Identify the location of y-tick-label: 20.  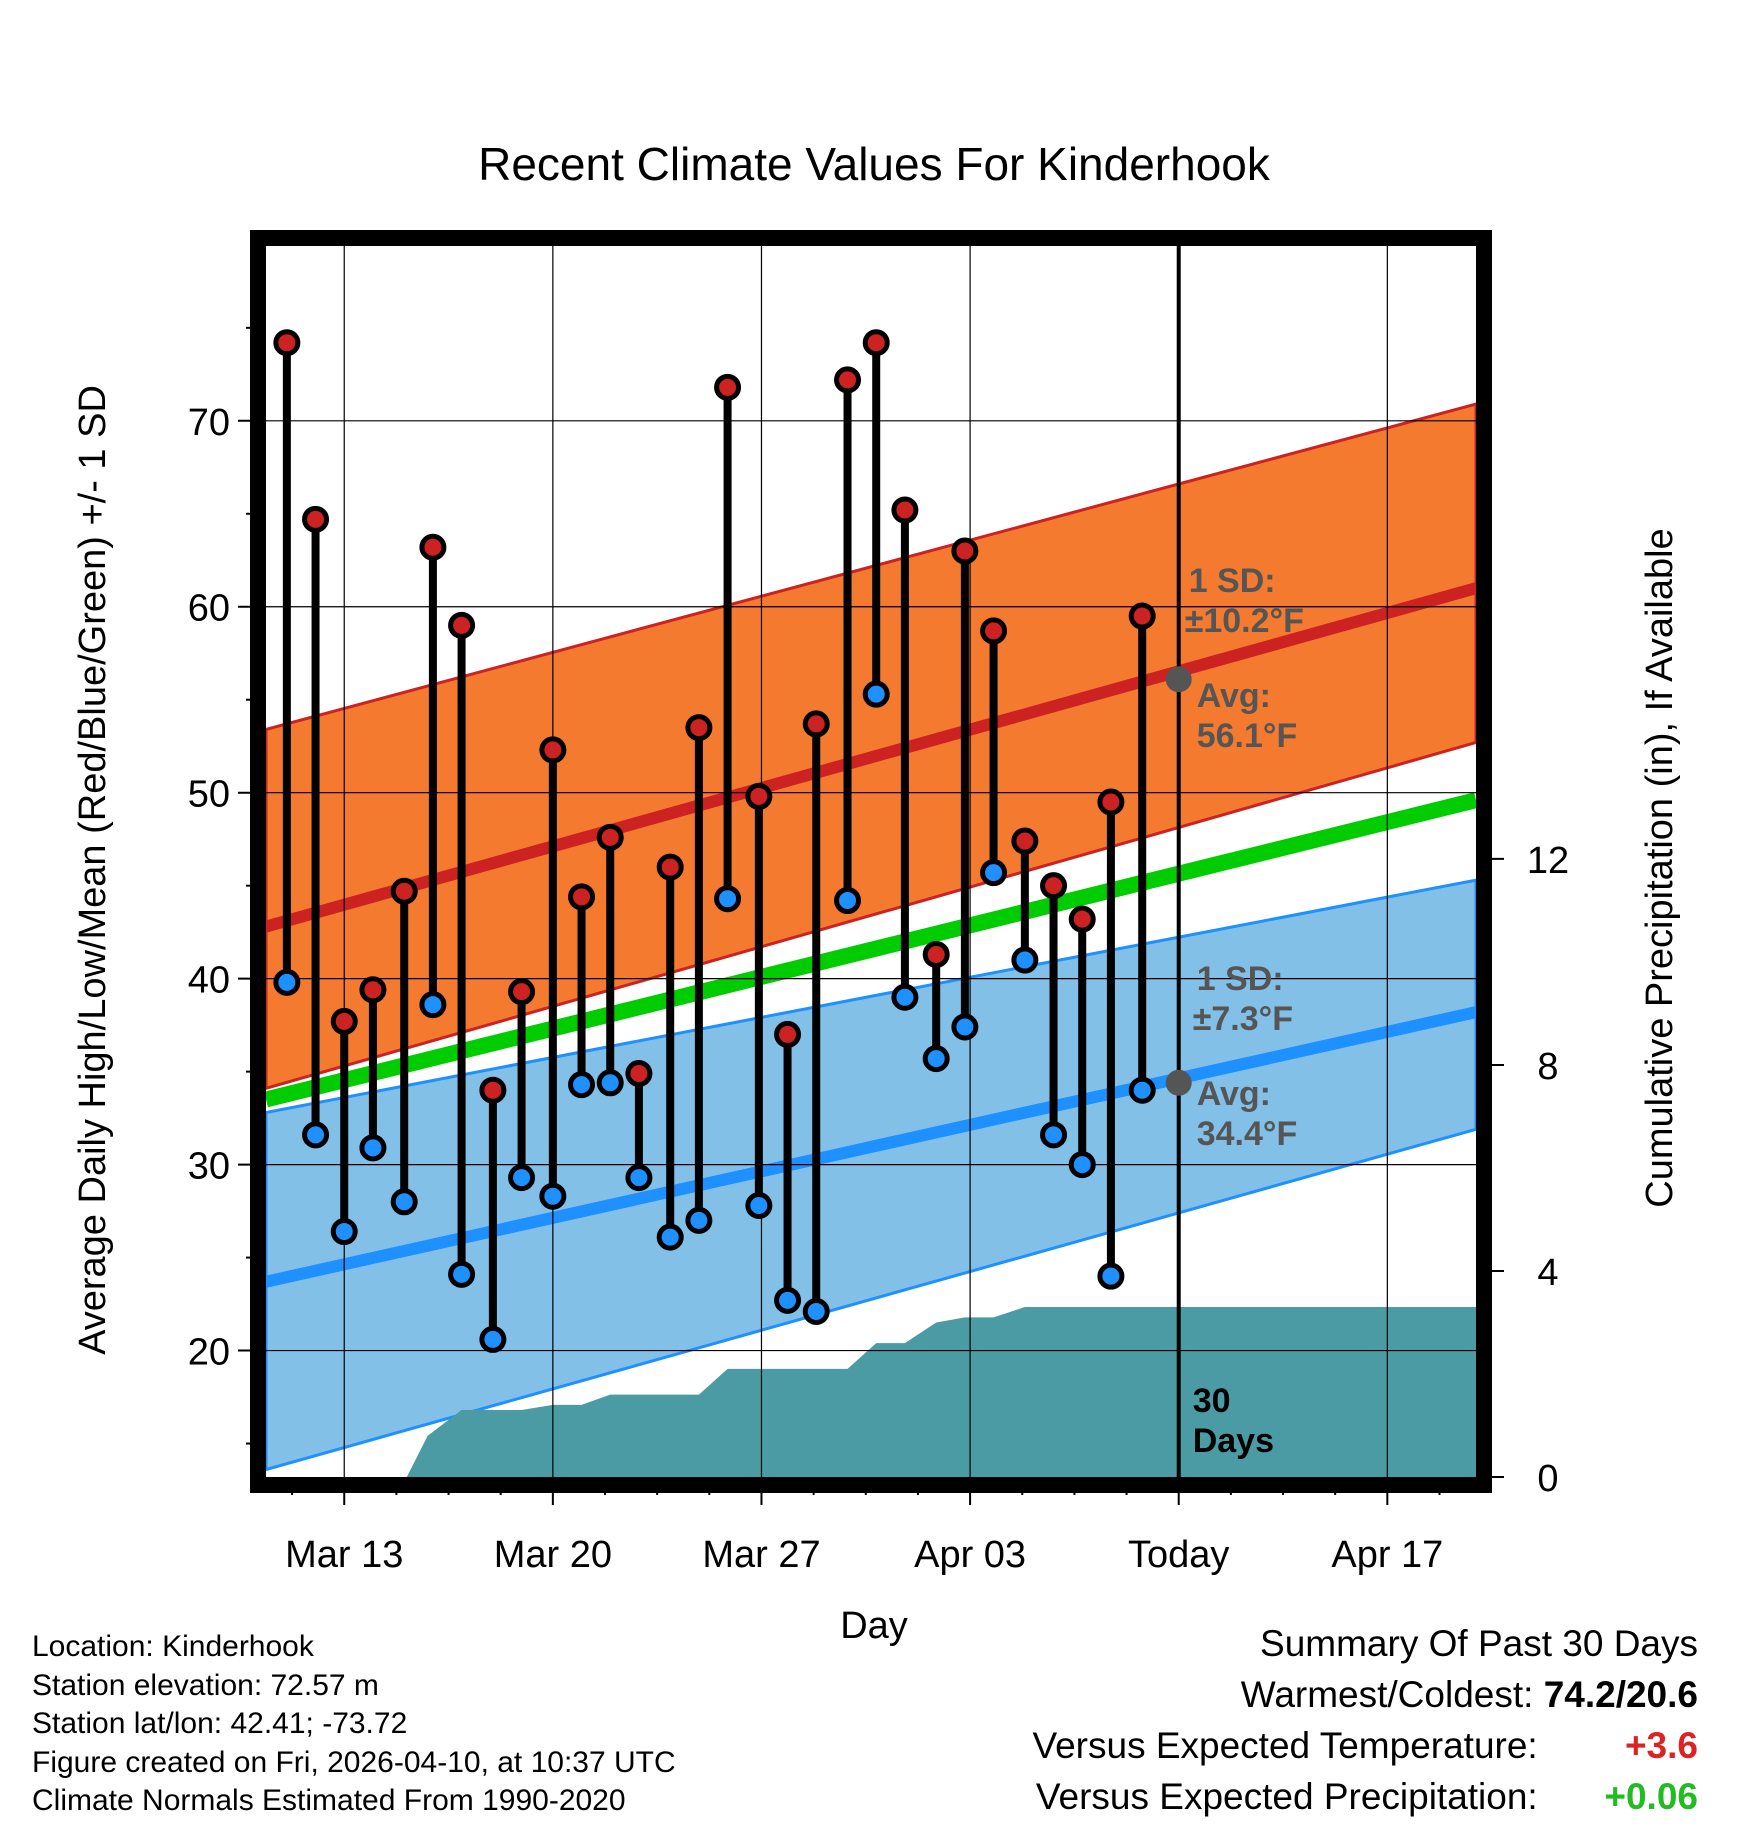
(209, 1353).